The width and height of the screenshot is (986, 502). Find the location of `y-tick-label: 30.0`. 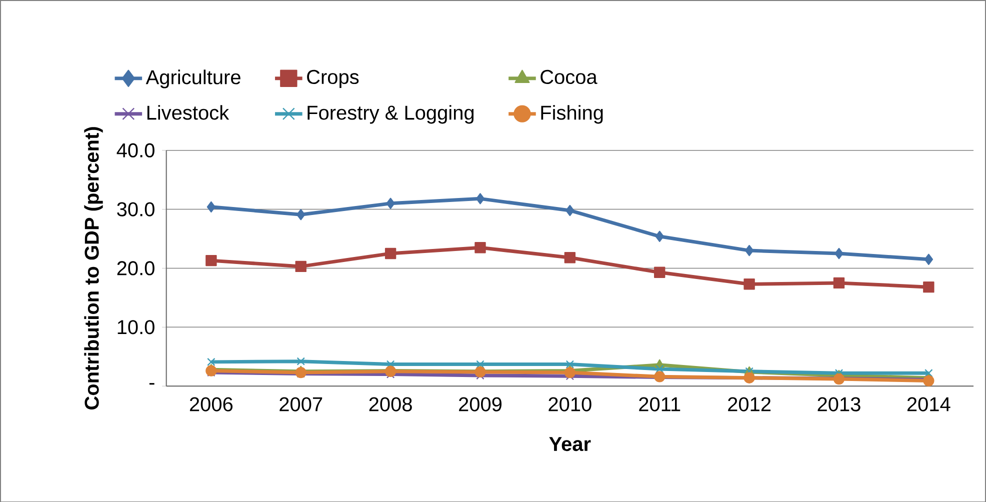

y-tick-label: 30.0 is located at coordinates (135, 209).